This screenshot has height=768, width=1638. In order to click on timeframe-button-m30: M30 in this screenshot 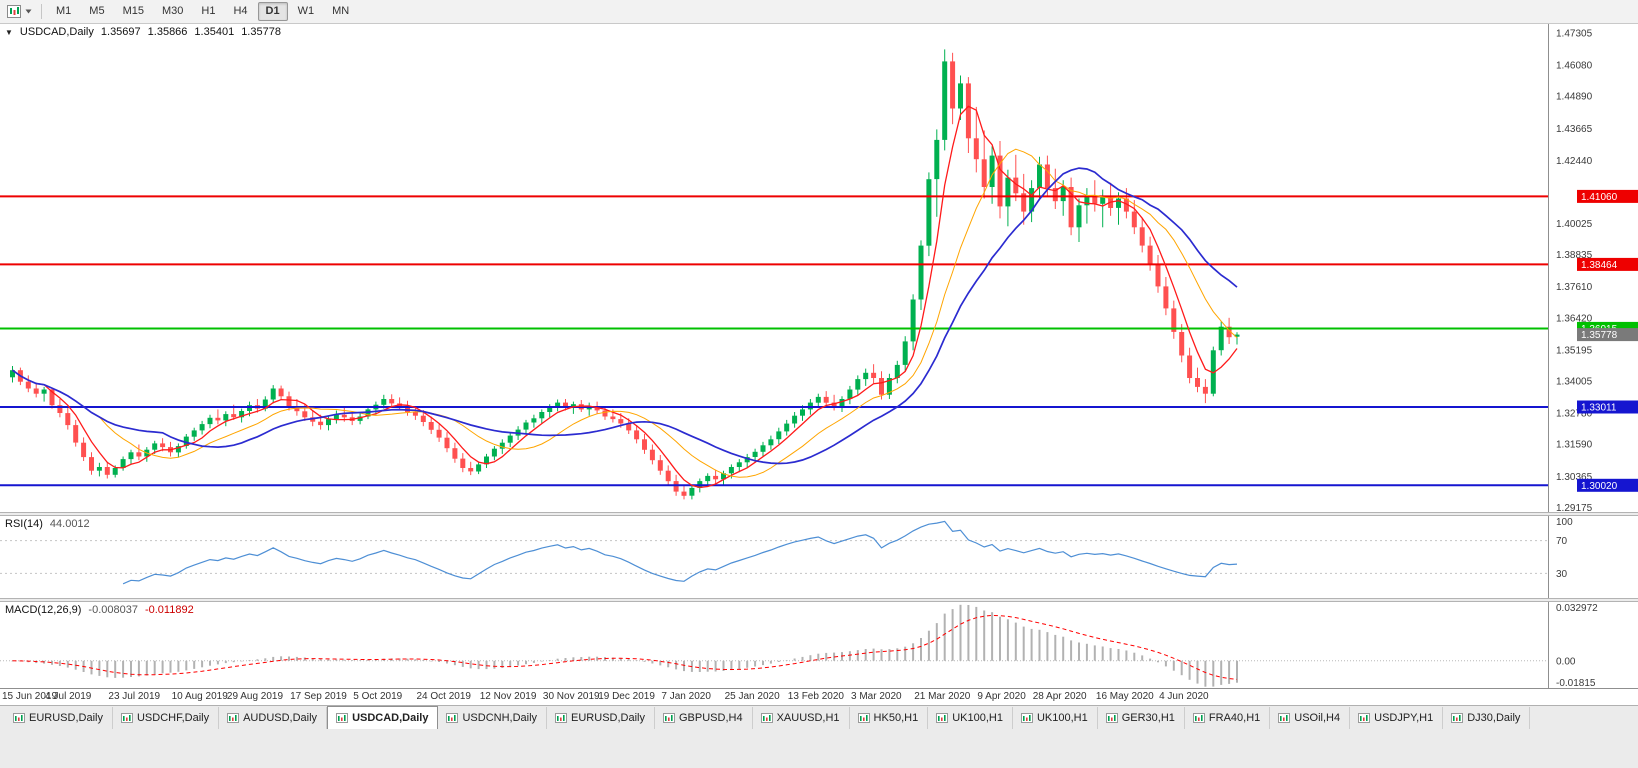, I will do `click(172, 11)`.